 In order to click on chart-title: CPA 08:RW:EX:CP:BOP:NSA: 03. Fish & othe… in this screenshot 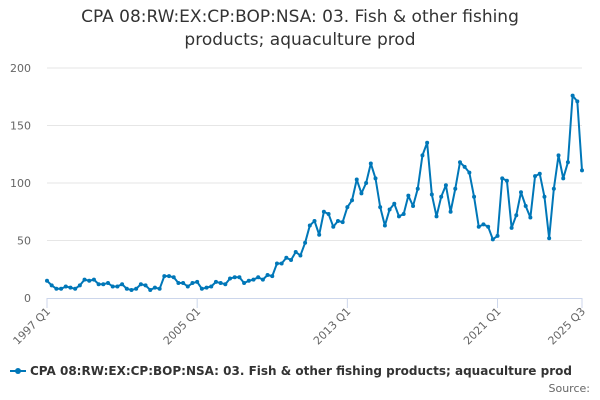, I will do `click(300, 29)`.